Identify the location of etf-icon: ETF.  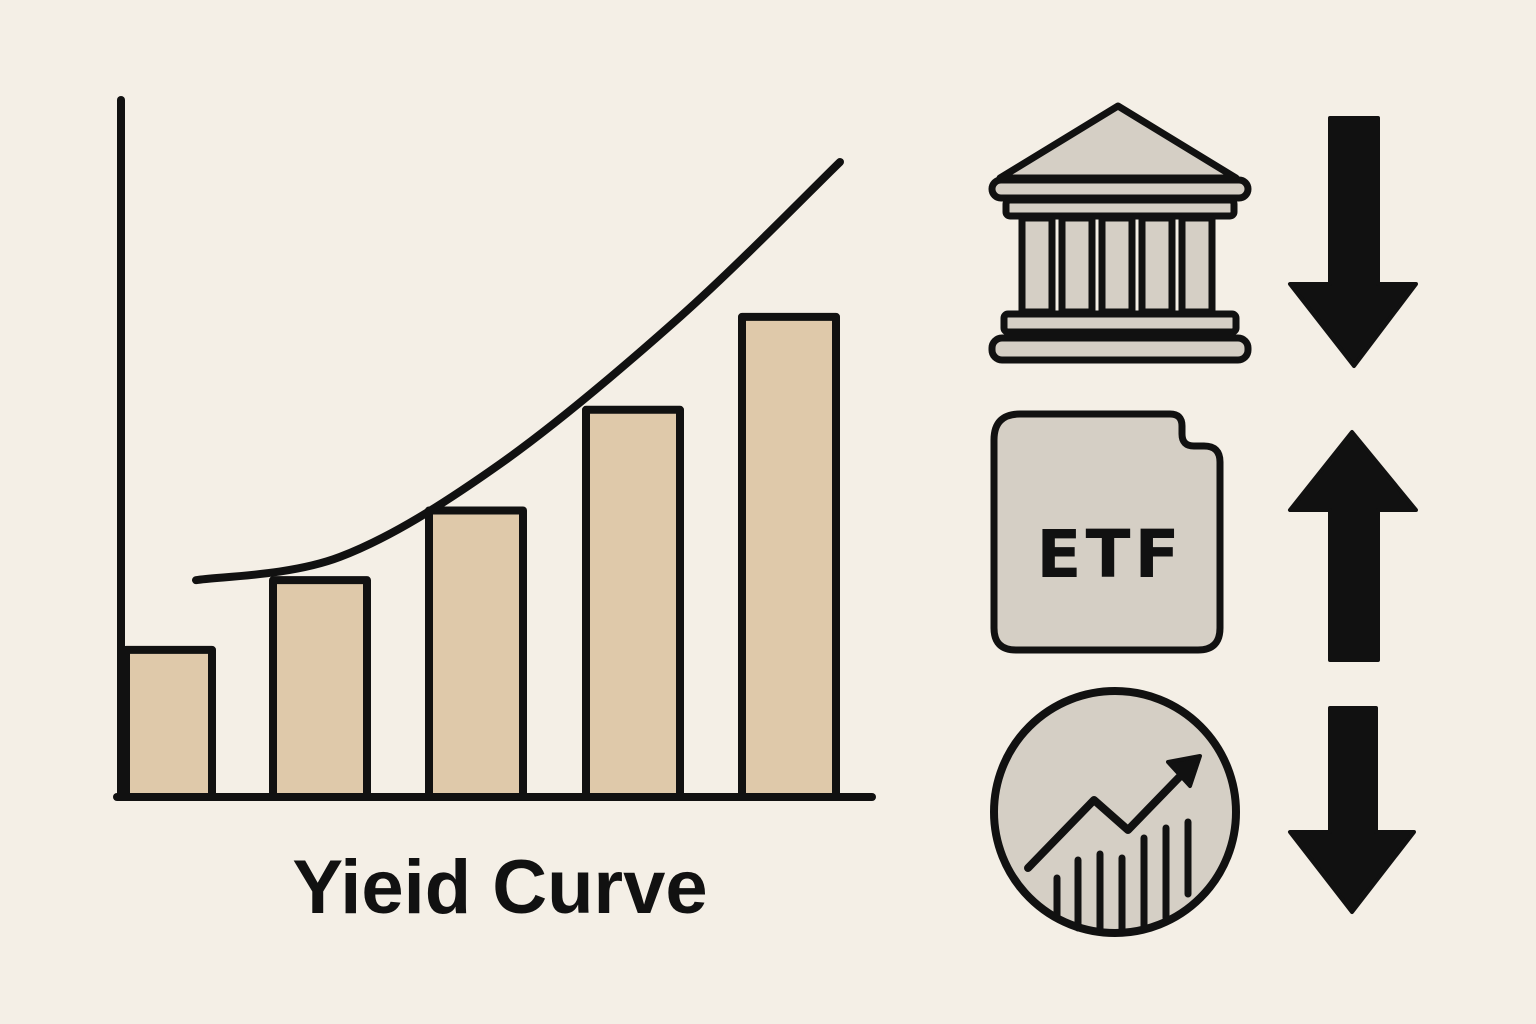
(1107, 532).